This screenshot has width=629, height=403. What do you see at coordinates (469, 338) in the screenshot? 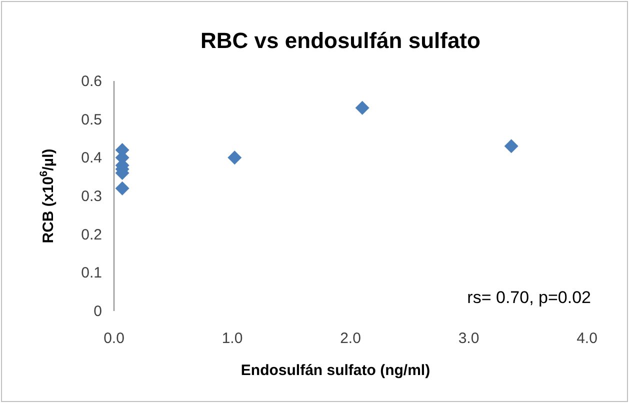
I see `x-tick-label: 3.0` at bounding box center [469, 338].